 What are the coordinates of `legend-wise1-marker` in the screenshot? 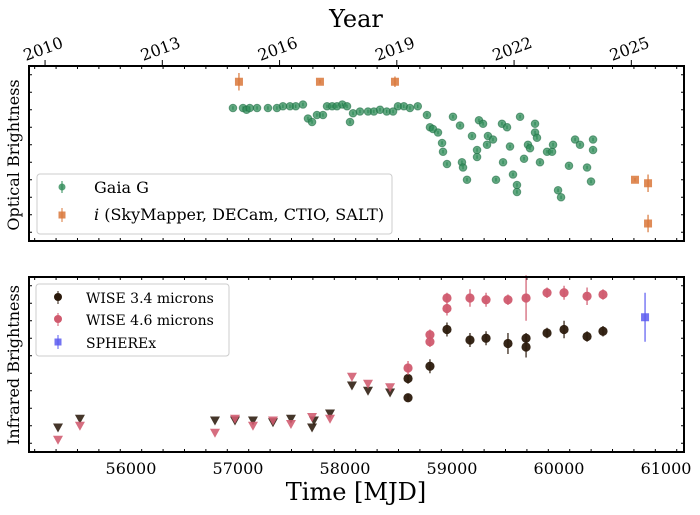 It's located at (58, 297).